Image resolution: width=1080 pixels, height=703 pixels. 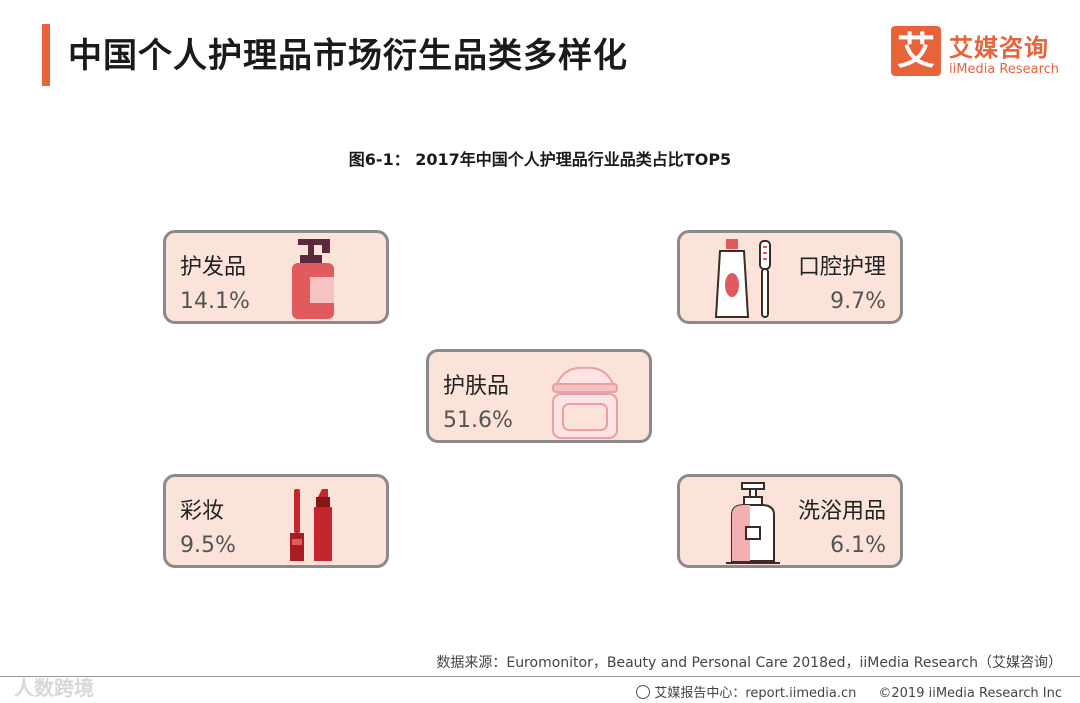 What do you see at coordinates (276, 521) in the screenshot?
I see `category-card-cosmetics: 彩妆 9.5%` at bounding box center [276, 521].